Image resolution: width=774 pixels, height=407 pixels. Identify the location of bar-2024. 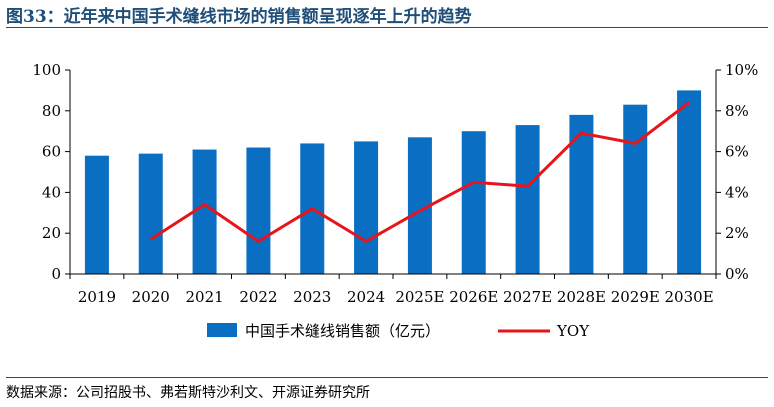
(366, 207).